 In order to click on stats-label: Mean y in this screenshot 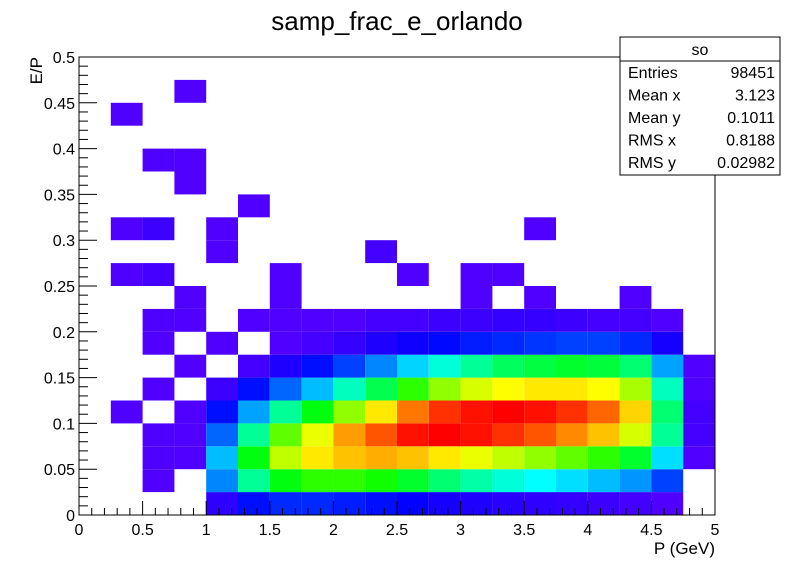, I will do `click(654, 118)`.